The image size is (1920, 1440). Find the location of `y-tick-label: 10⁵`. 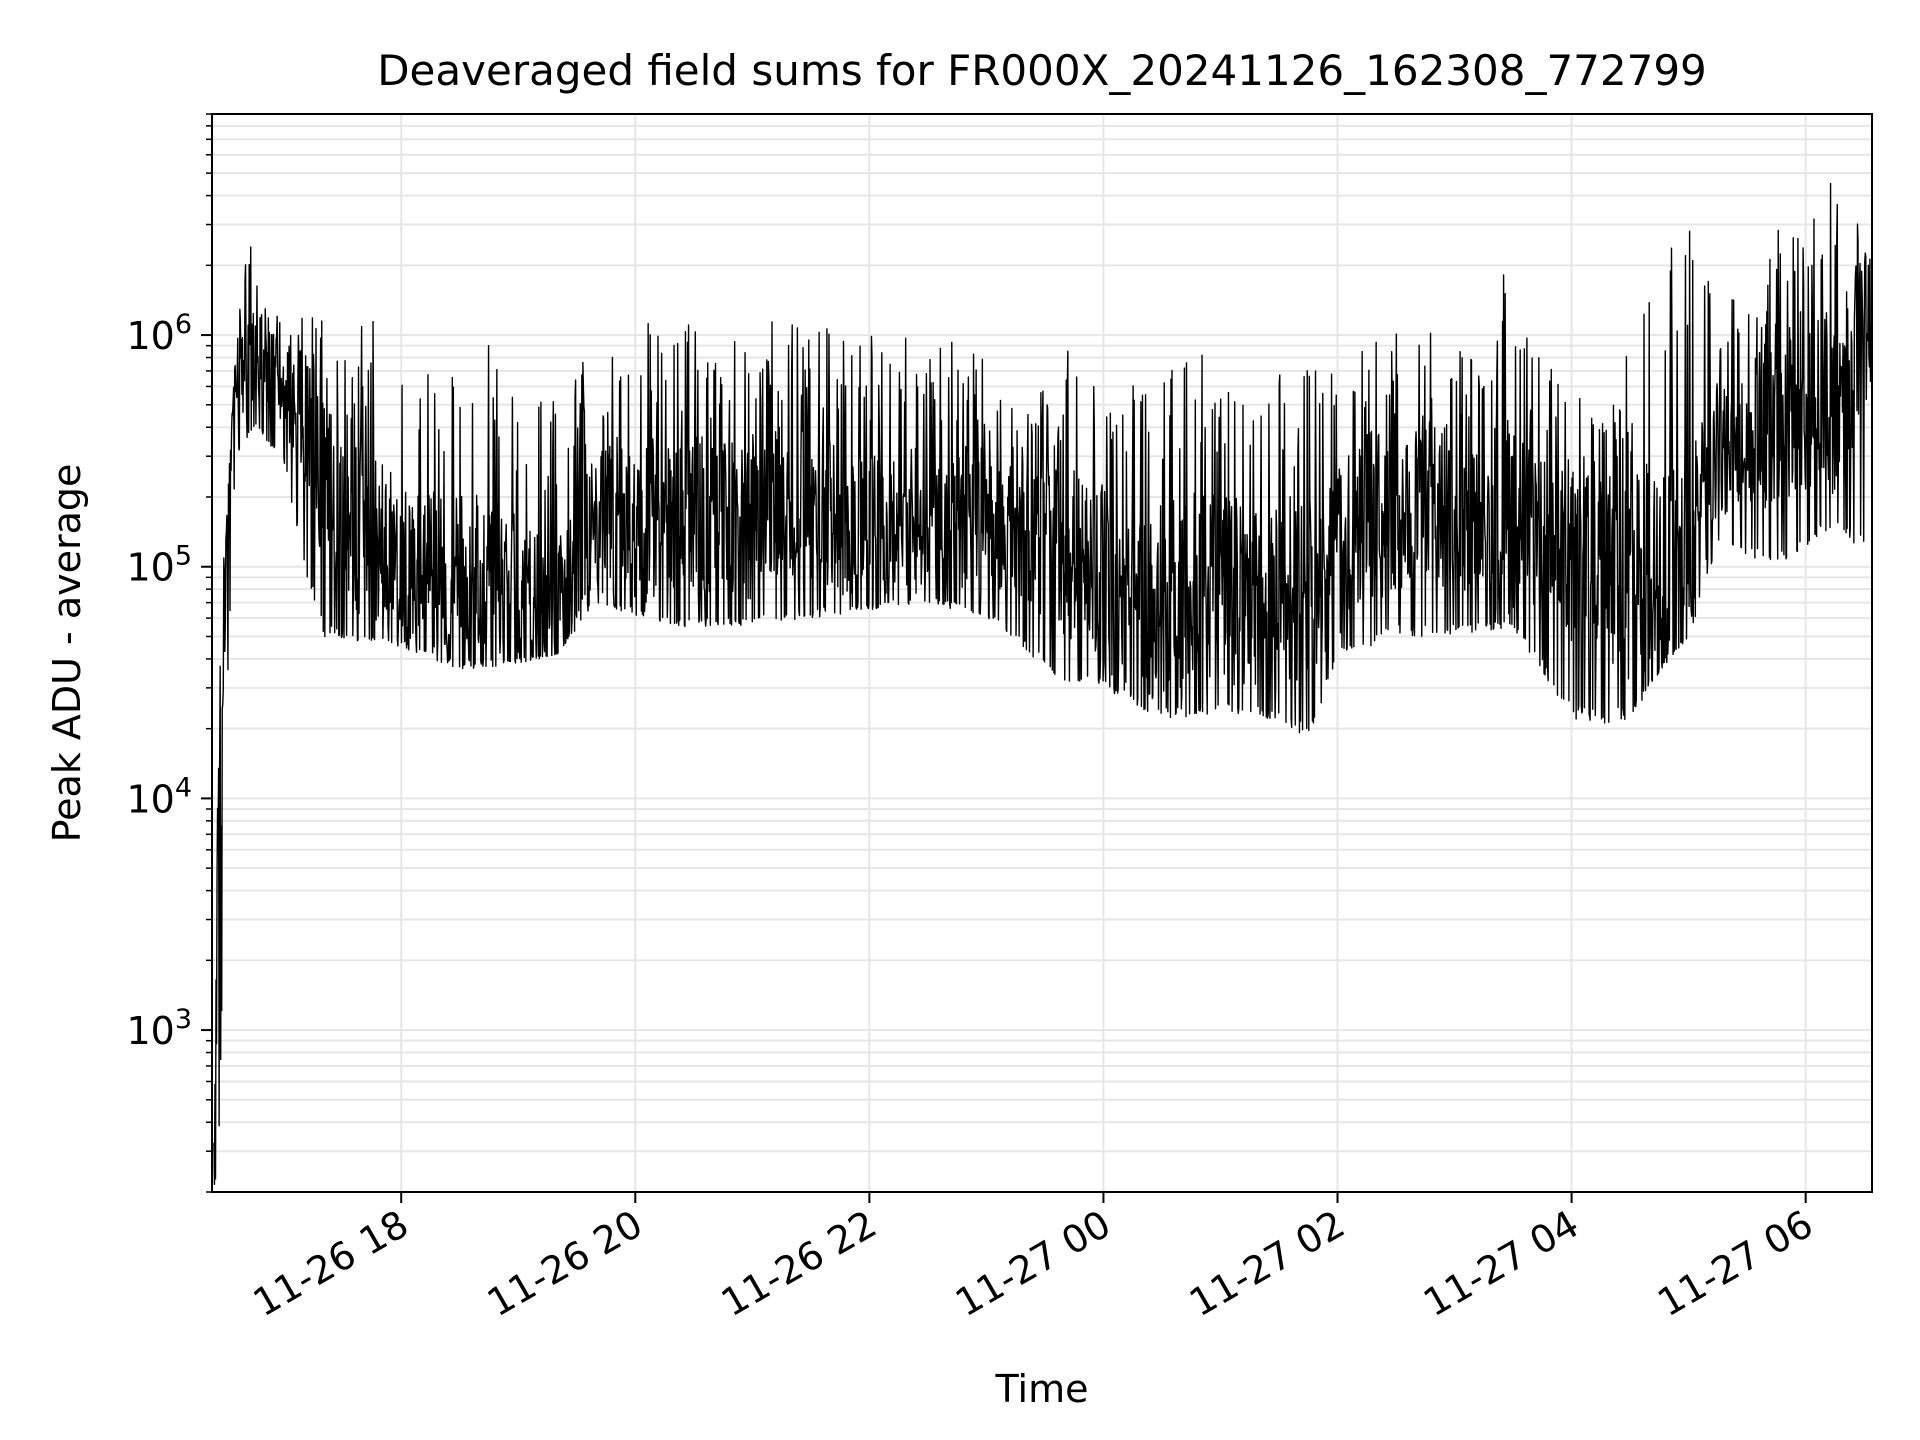

y-tick-label: 10⁵ is located at coordinates (159, 565).